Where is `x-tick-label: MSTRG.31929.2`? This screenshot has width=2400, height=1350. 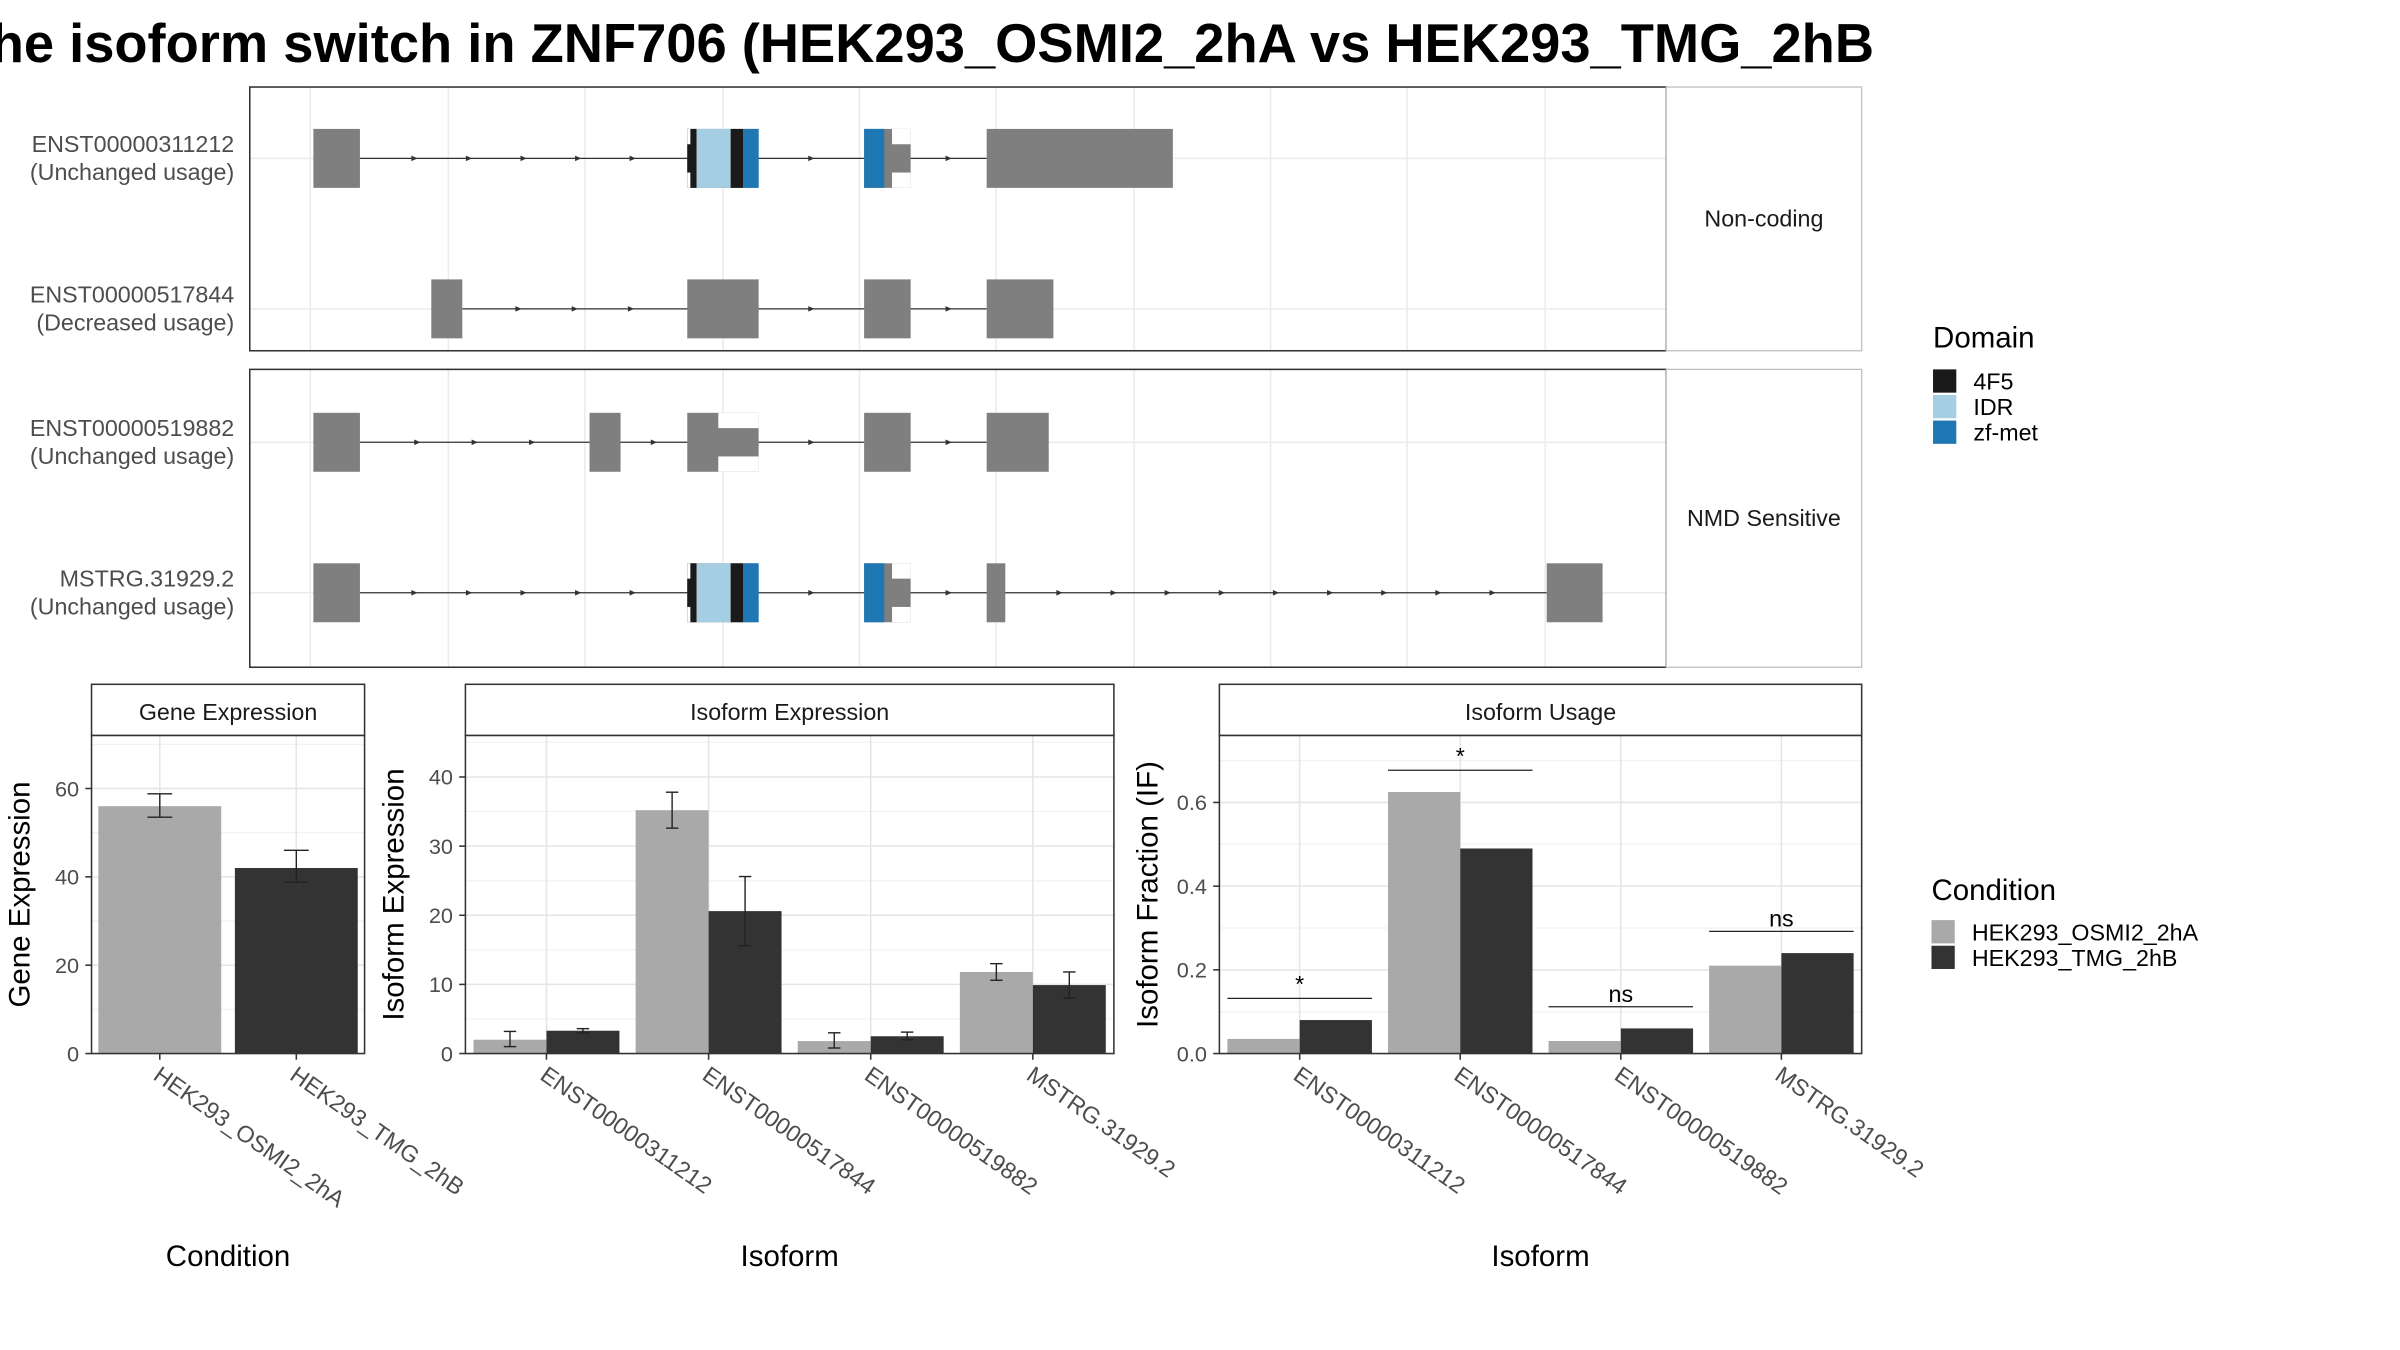
x-tick-label: MSTRG.31929.2 is located at coordinates (1850, 1121).